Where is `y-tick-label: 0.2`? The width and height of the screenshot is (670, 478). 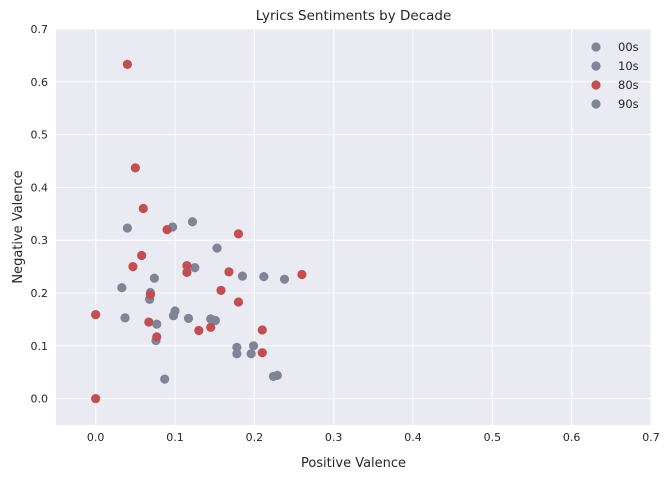
y-tick-label: 0.2 is located at coordinates (40, 293).